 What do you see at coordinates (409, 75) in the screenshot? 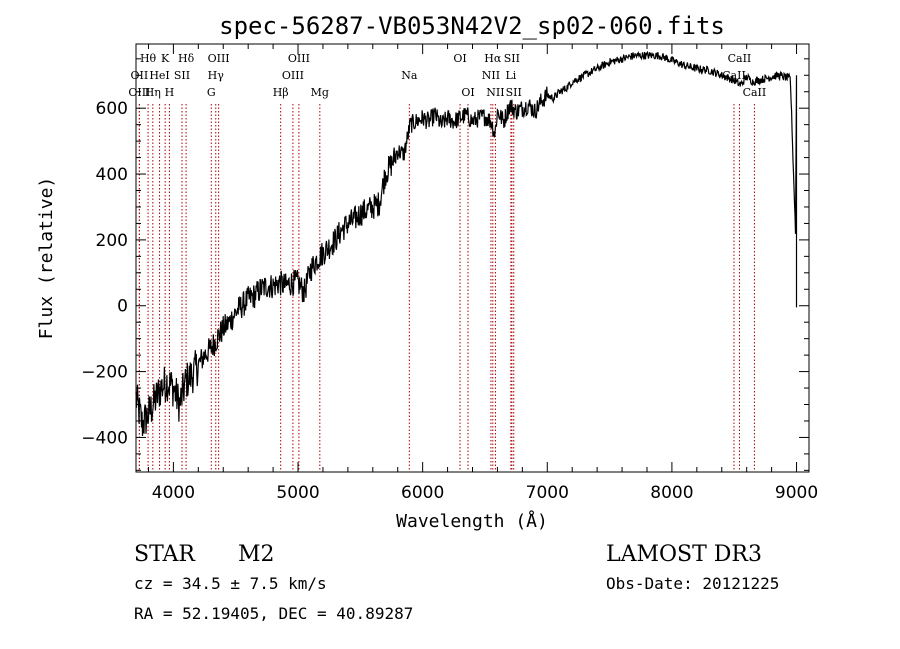
I see `line-marker-label: Na` at bounding box center [409, 75].